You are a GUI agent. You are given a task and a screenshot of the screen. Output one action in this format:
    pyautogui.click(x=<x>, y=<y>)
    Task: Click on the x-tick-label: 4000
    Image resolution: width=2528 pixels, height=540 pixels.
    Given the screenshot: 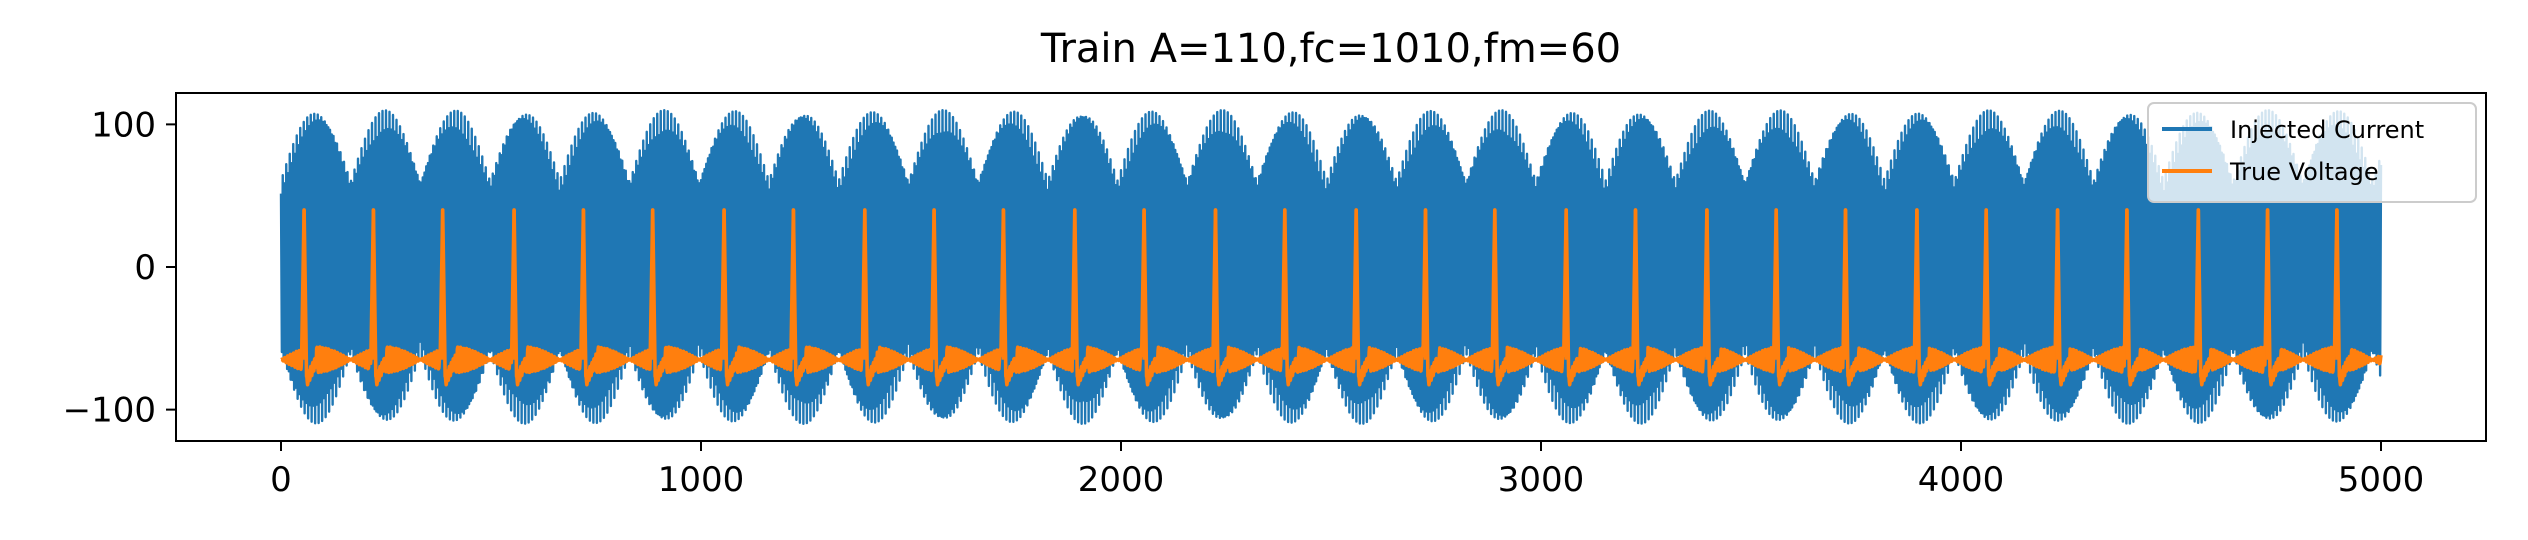 What is the action you would take?
    pyautogui.click(x=1961, y=480)
    